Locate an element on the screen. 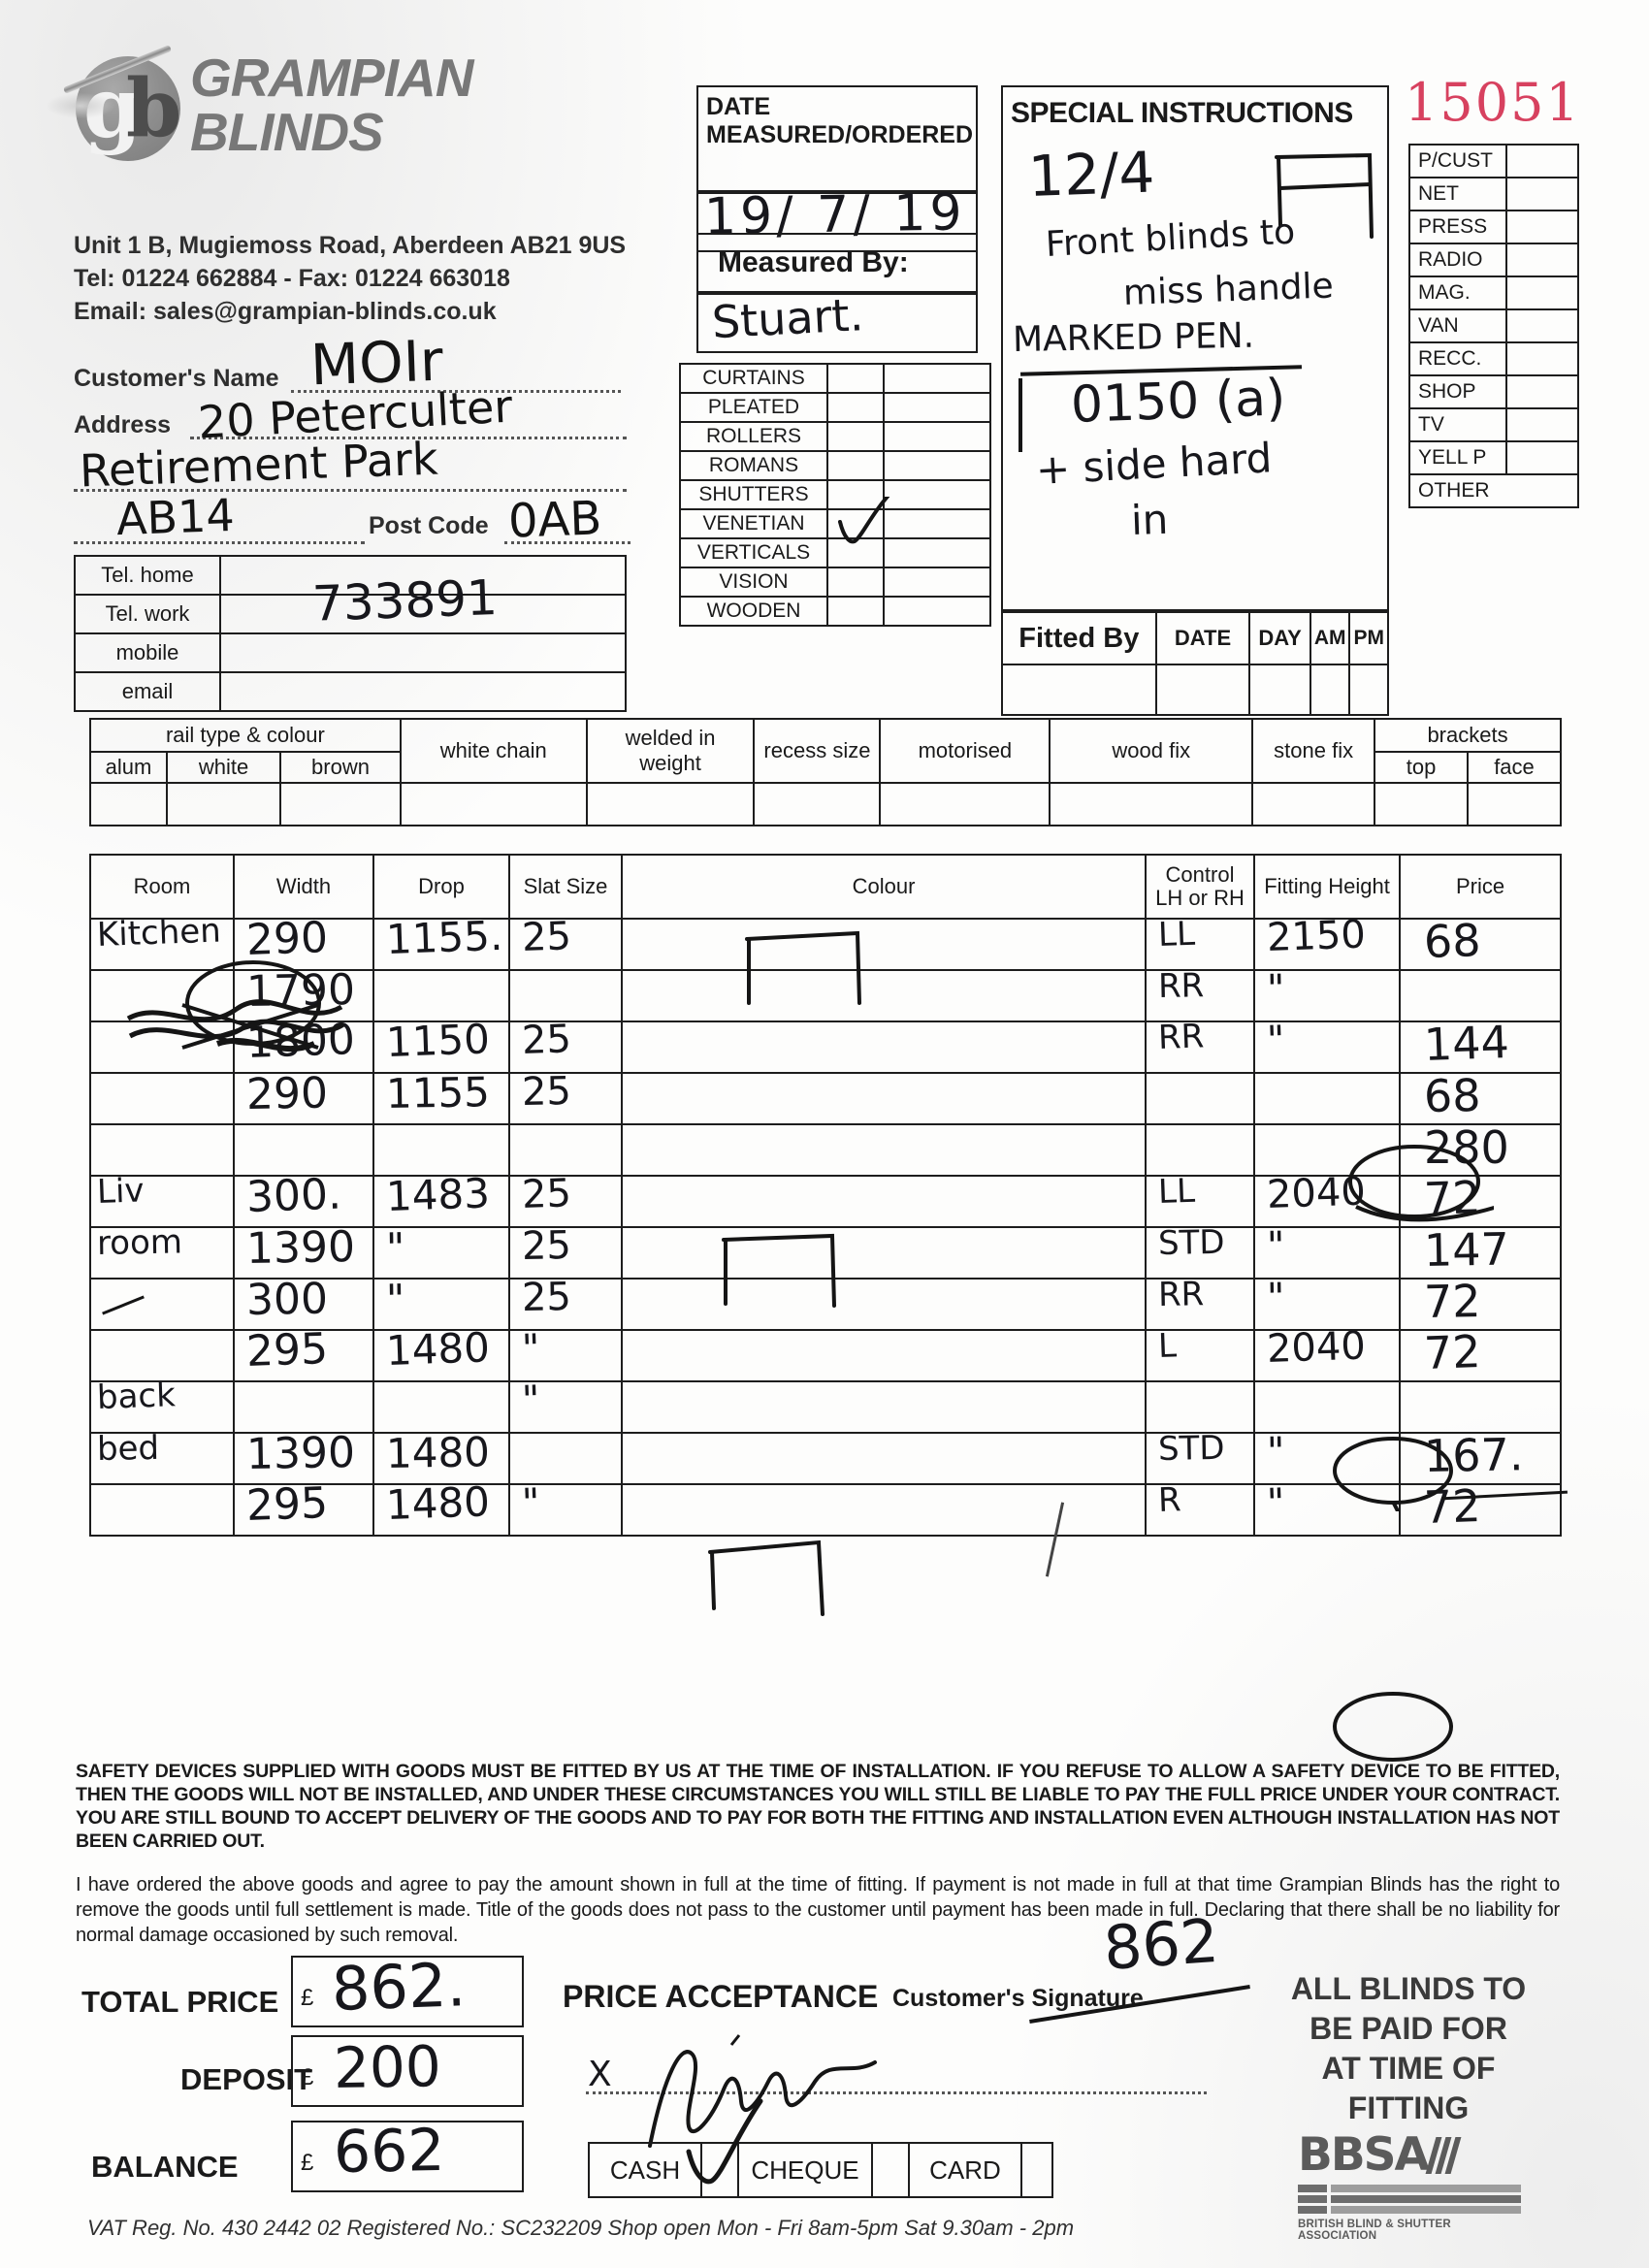 The width and height of the screenshot is (1649, 2268). cell-drop: 1150 is located at coordinates (441, 1044).